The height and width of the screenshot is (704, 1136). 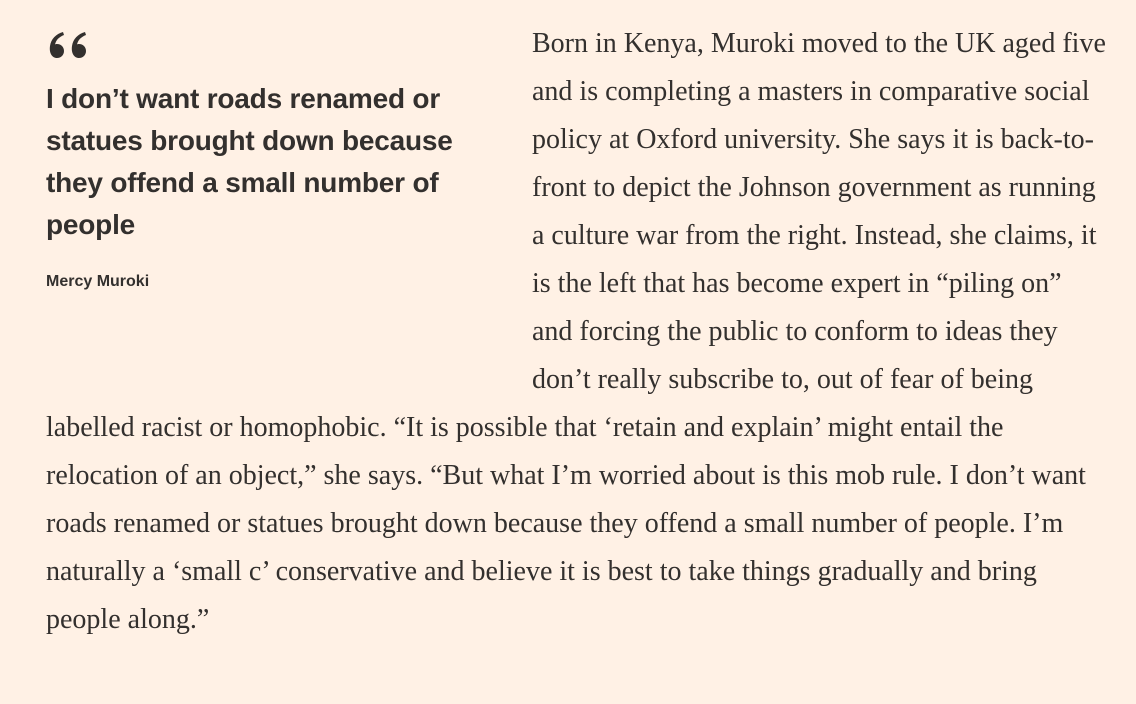 What do you see at coordinates (266, 49) in the screenshot?
I see `quote-mark-icon` at bounding box center [266, 49].